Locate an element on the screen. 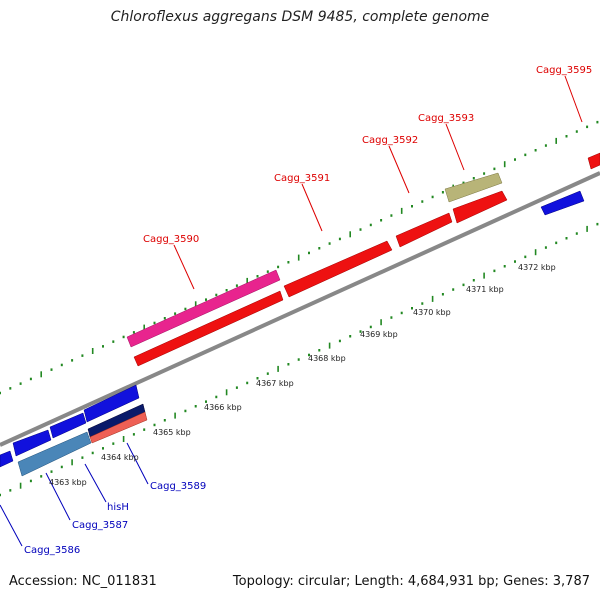  scale-label: 4368 kbp is located at coordinates (327, 358).